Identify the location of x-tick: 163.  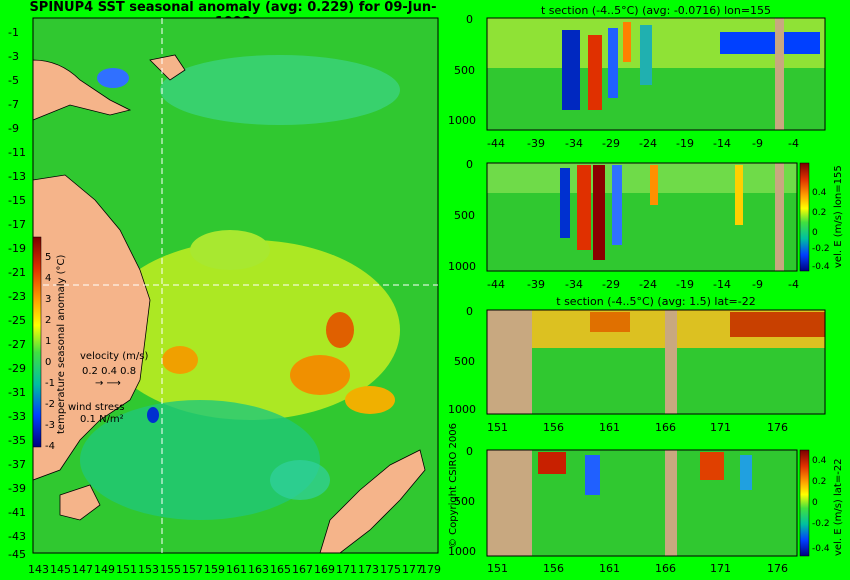
(258, 569).